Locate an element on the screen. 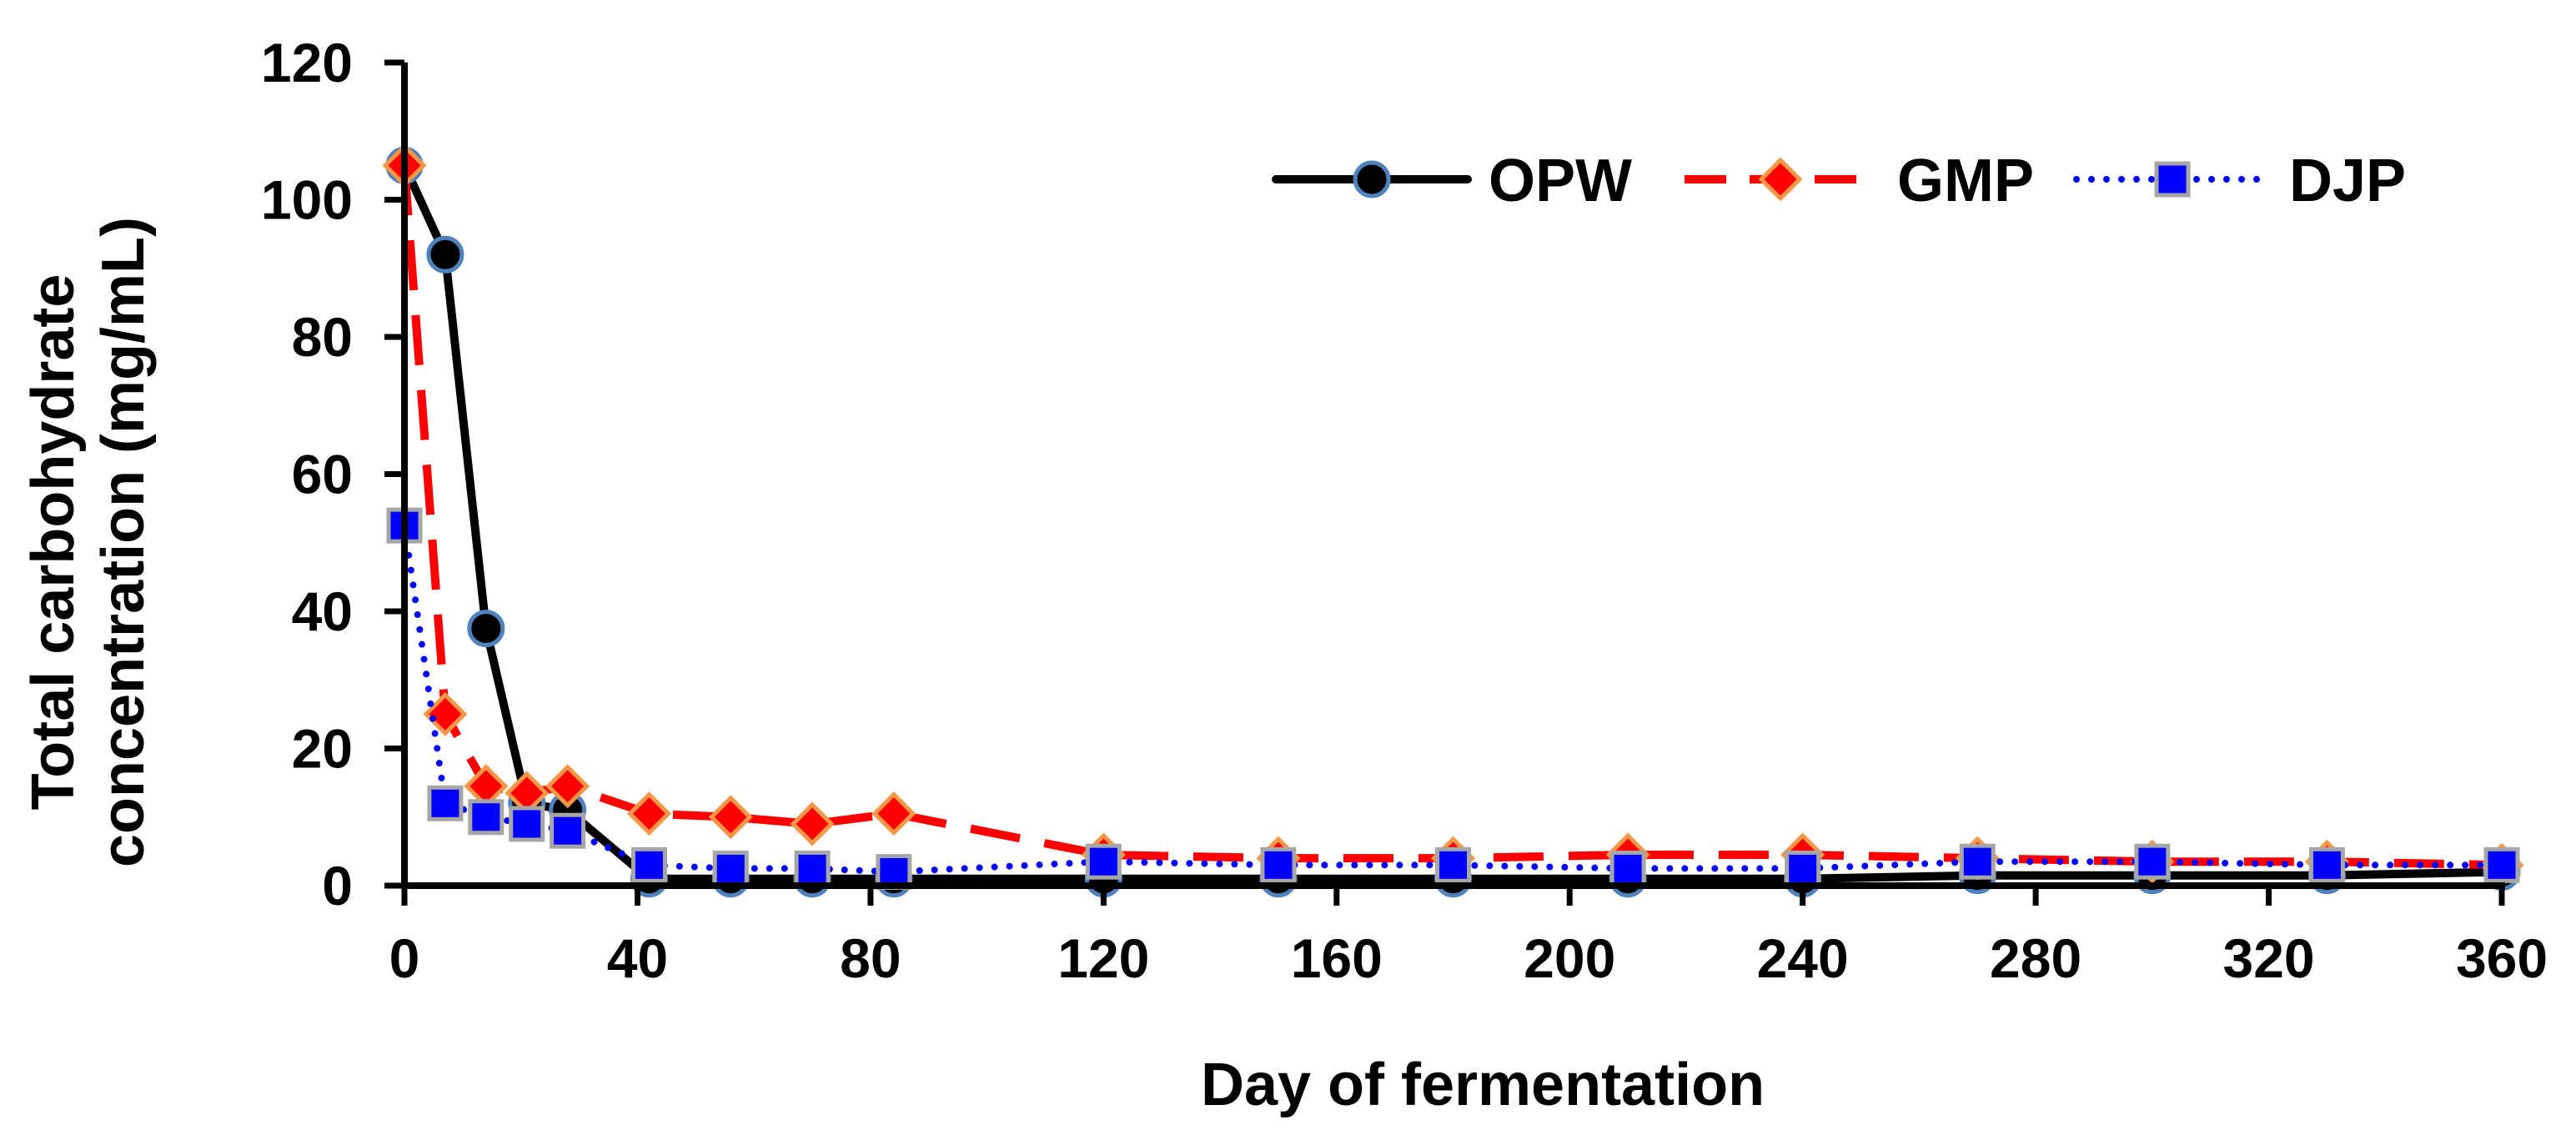 This screenshot has width=2576, height=1135. y-axis-title-line-2: concentration (mg/mL) is located at coordinates (123, 542).